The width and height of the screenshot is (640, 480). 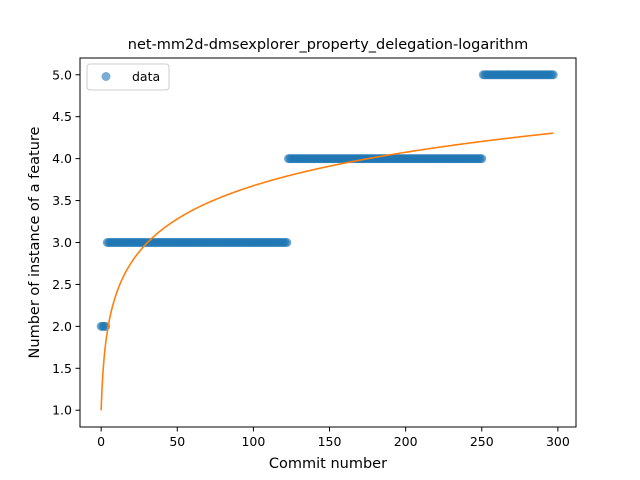 What do you see at coordinates (62, 74) in the screenshot?
I see `y-tick-label: 5.0` at bounding box center [62, 74].